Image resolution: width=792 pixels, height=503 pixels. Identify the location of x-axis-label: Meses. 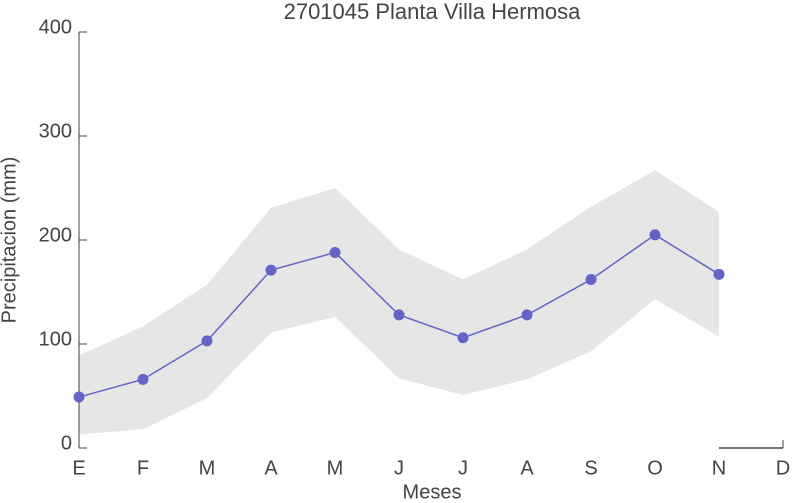
(432, 492).